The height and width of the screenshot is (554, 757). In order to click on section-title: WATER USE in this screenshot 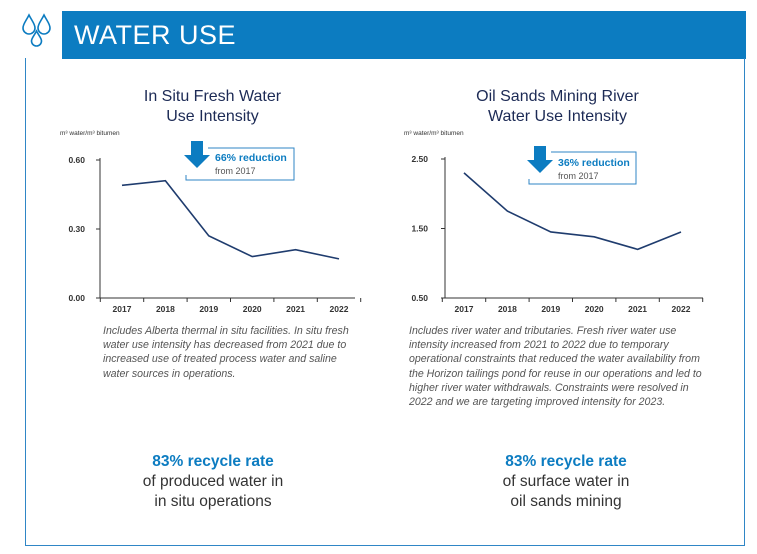, I will do `click(155, 35)`.